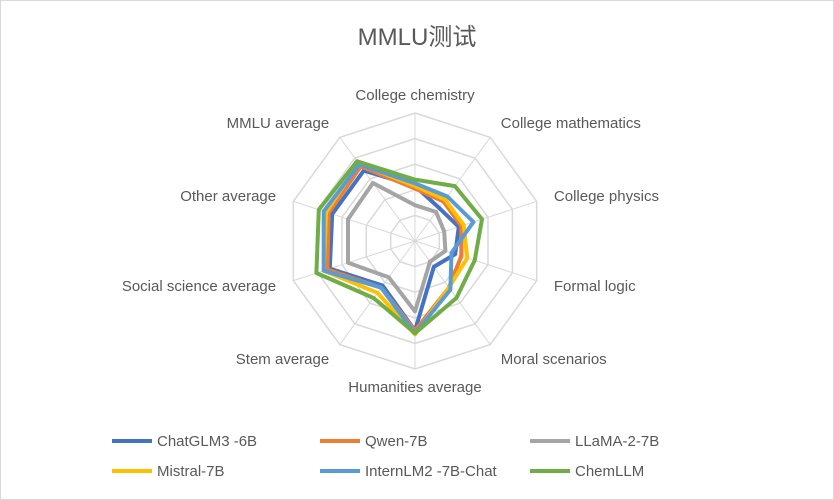 The width and height of the screenshot is (834, 500). Describe the element at coordinates (228, 196) in the screenshot. I see `category-label: Other average` at that location.